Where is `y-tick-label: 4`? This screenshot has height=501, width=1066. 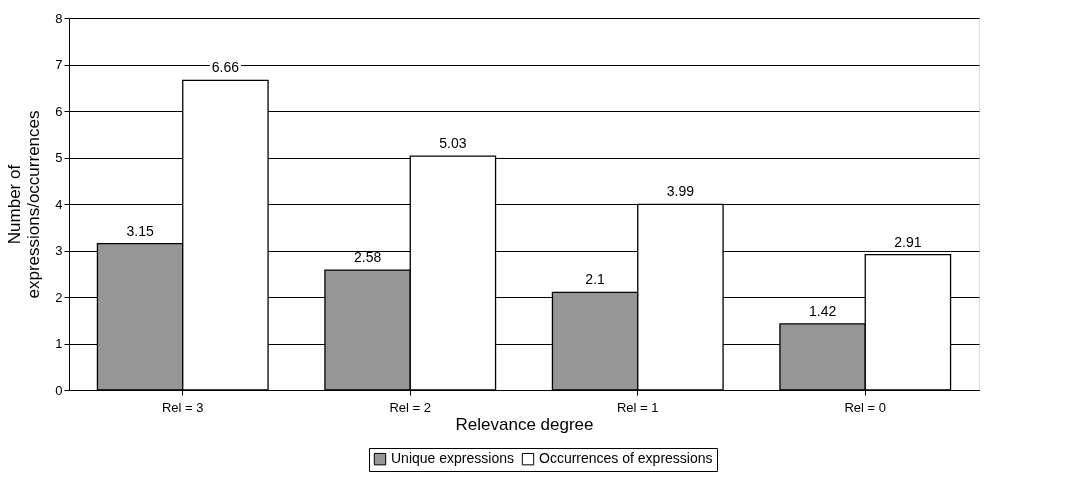
y-tick-label: 4 is located at coordinates (59, 204).